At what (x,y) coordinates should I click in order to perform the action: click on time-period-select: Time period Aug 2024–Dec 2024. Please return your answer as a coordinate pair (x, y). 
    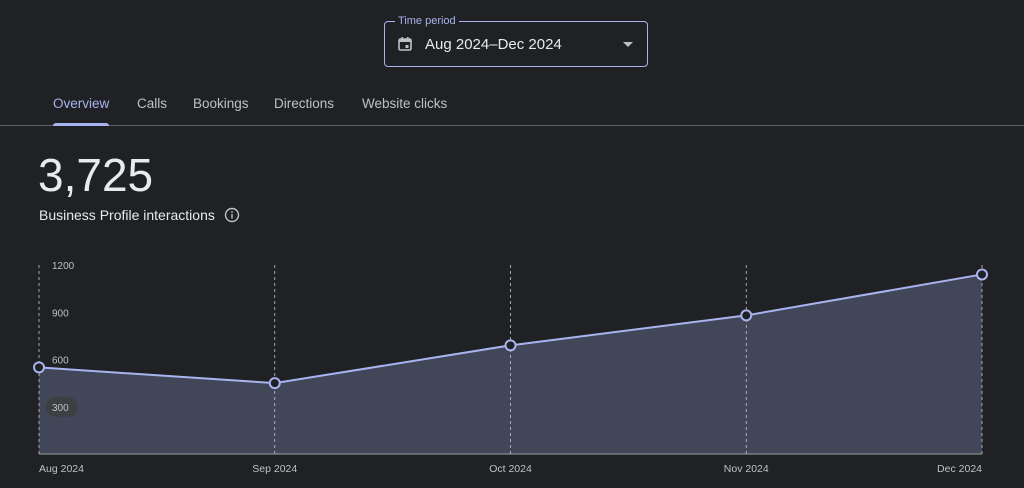
    Looking at the image, I should click on (516, 40).